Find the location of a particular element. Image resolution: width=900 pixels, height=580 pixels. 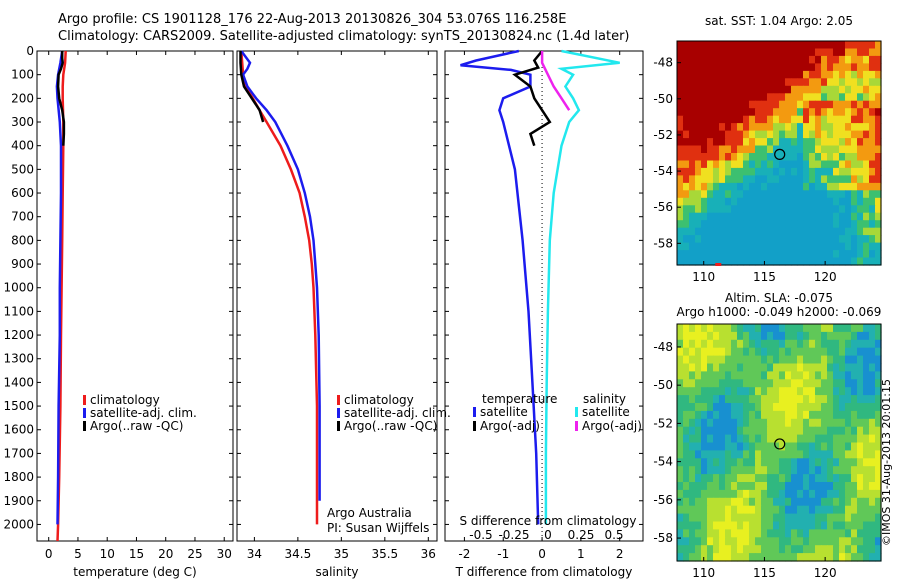

top-axis-tick-label: 0.25 is located at coordinates (581, 535).